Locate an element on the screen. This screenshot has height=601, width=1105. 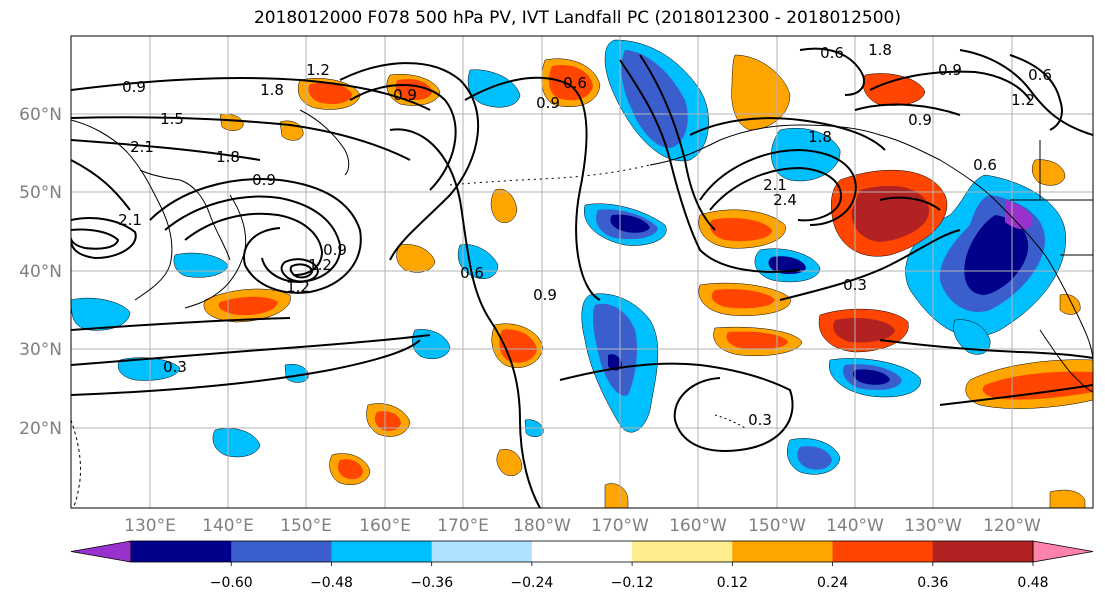
contour-2.1-a is located at coordinates (101, 185).